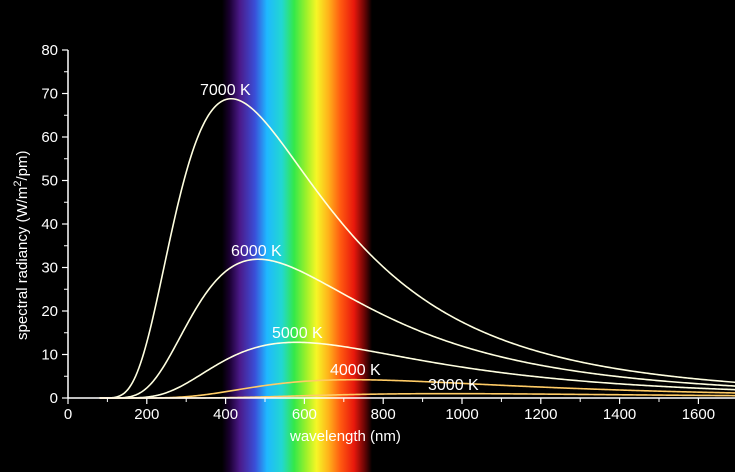 Image resolution: width=735 pixels, height=472 pixels. Describe the element at coordinates (698, 414) in the screenshot. I see `x-tick-label: 1600` at that location.